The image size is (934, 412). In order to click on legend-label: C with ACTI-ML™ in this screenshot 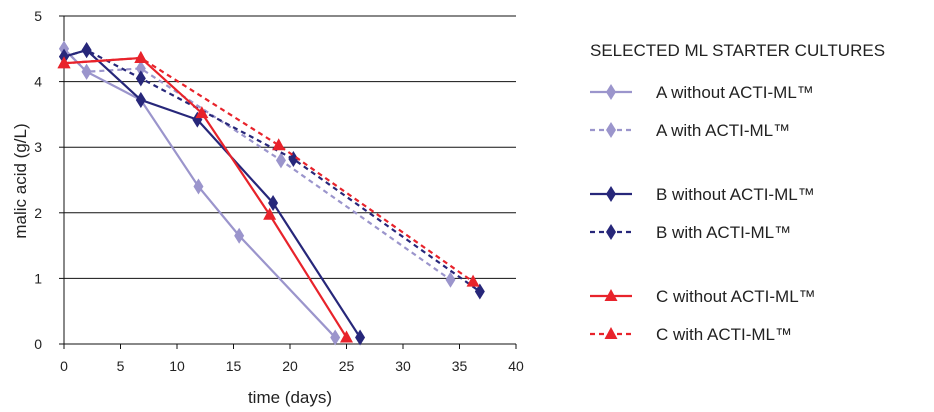, I will do `click(724, 334)`.